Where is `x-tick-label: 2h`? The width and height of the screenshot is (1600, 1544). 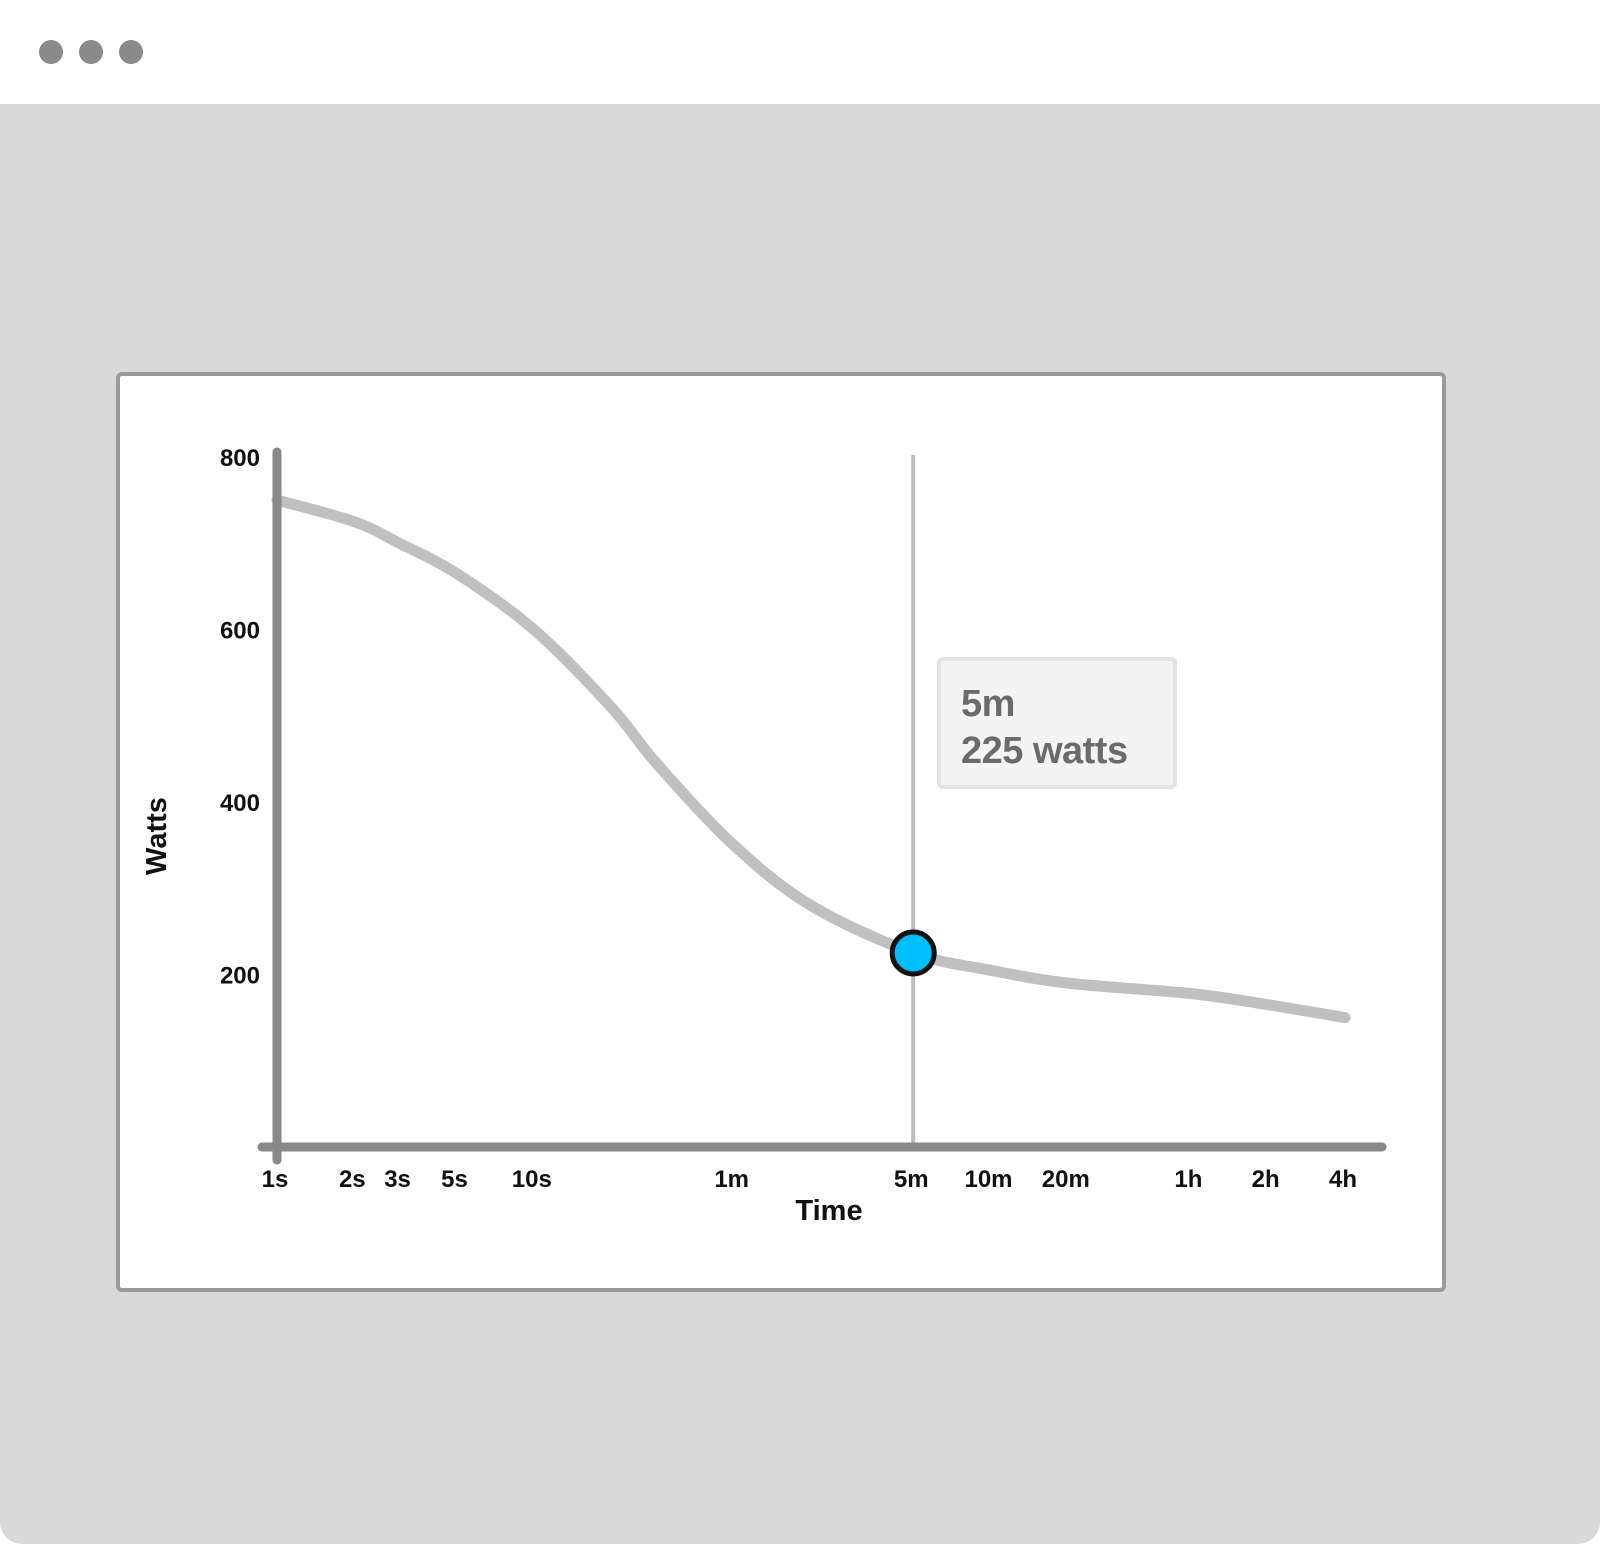
x-tick-label: 2h is located at coordinates (1266, 1179).